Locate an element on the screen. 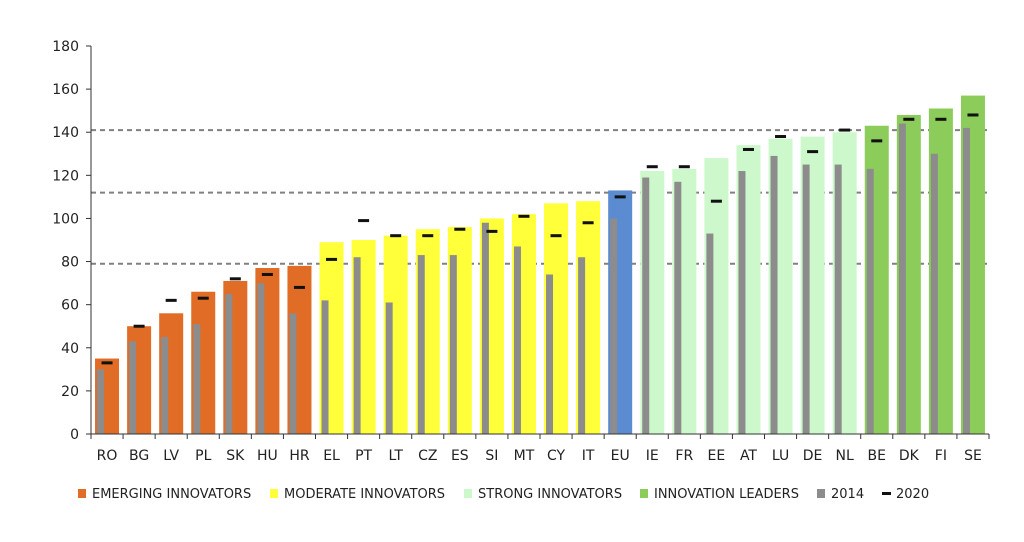 The width and height of the screenshot is (1024, 542). marker-2020-lv is located at coordinates (171, 300).